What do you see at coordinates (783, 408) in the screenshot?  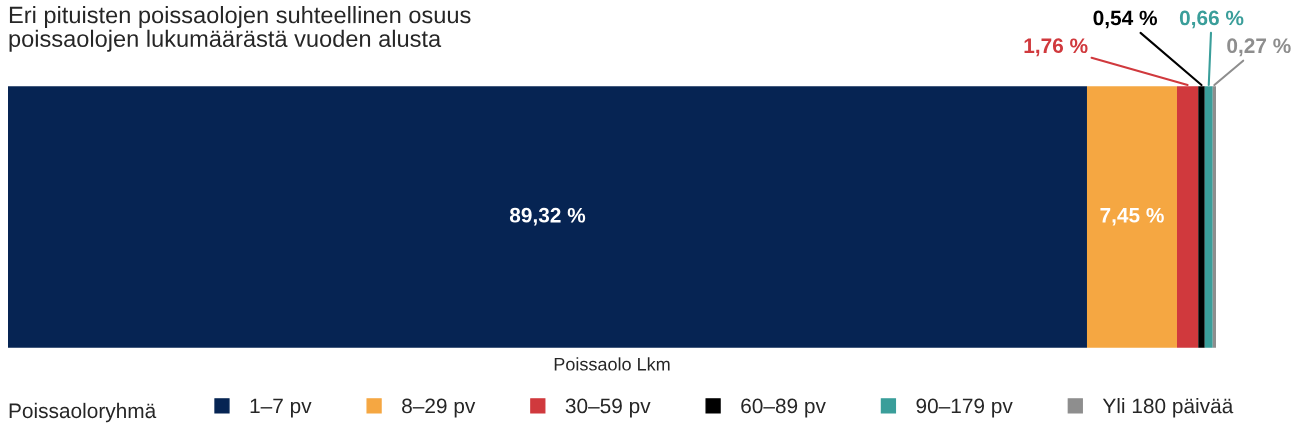 I see `legend-label: 60–89 pv` at bounding box center [783, 408].